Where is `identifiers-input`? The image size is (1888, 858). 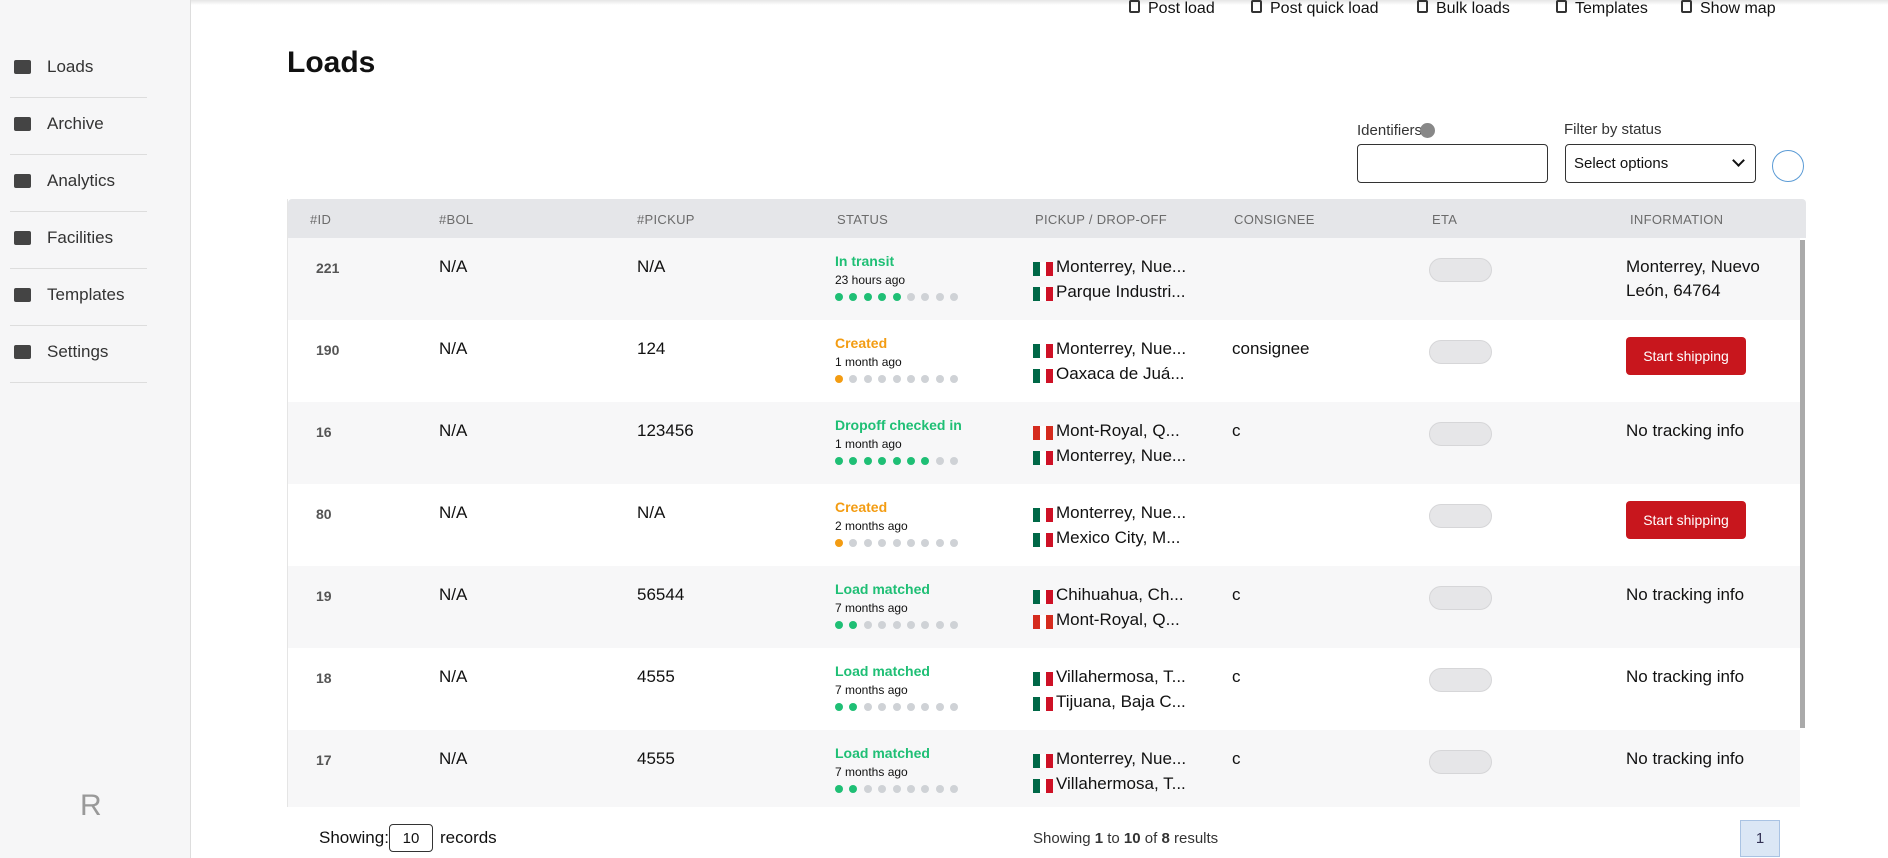
identifiers-input is located at coordinates (1452, 163).